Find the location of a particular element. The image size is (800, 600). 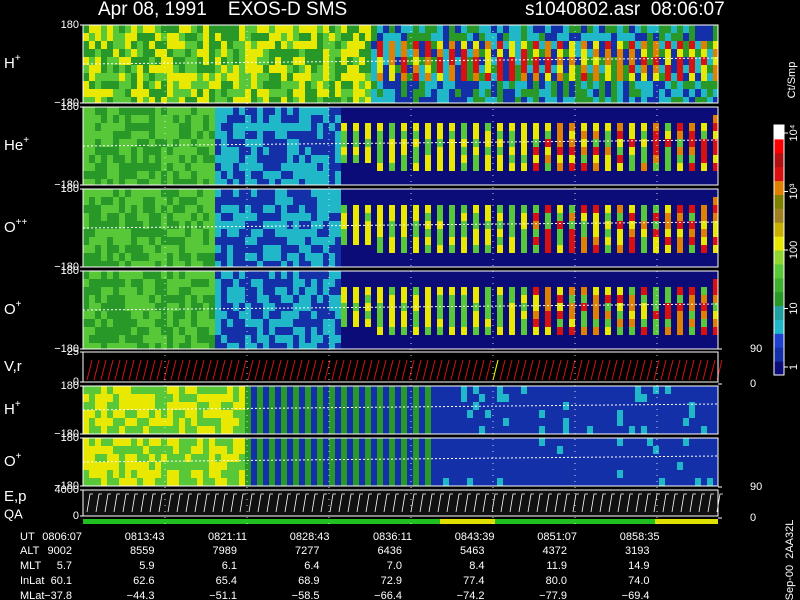

panel-frame is located at coordinates (400, 367).